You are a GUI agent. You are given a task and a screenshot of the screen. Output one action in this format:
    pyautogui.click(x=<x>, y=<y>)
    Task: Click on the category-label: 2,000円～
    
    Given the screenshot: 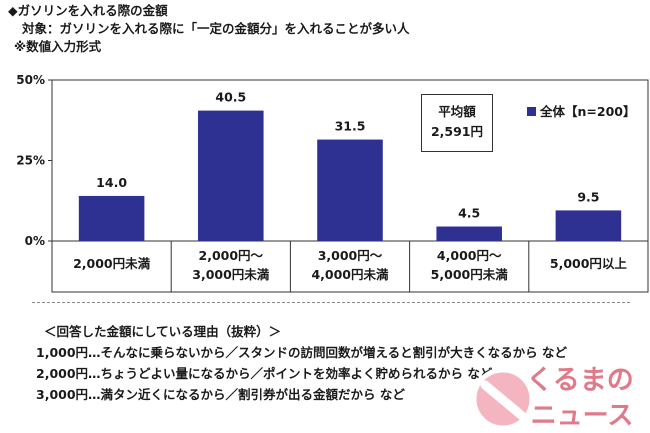 What is the action you would take?
    pyautogui.click(x=231, y=255)
    